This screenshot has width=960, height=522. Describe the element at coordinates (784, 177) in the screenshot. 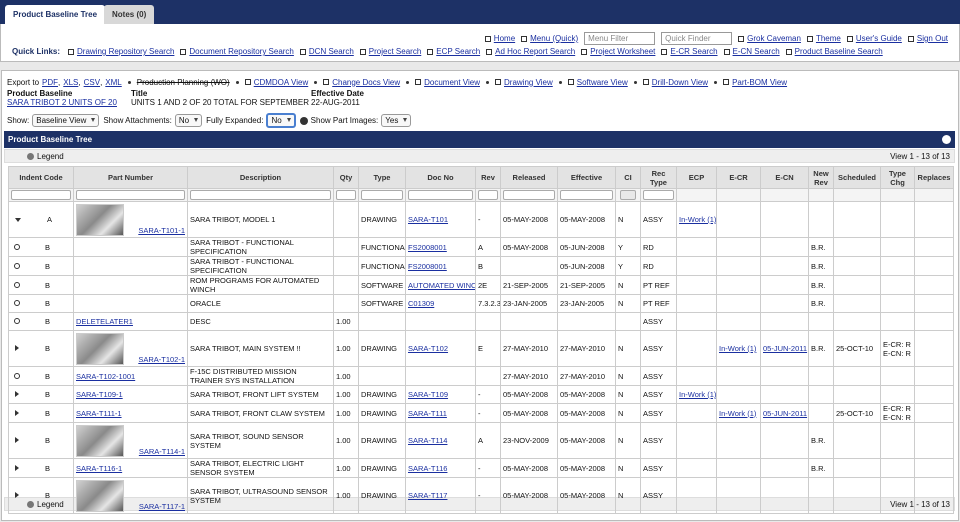

I see `column-header: E-CN` at that location.